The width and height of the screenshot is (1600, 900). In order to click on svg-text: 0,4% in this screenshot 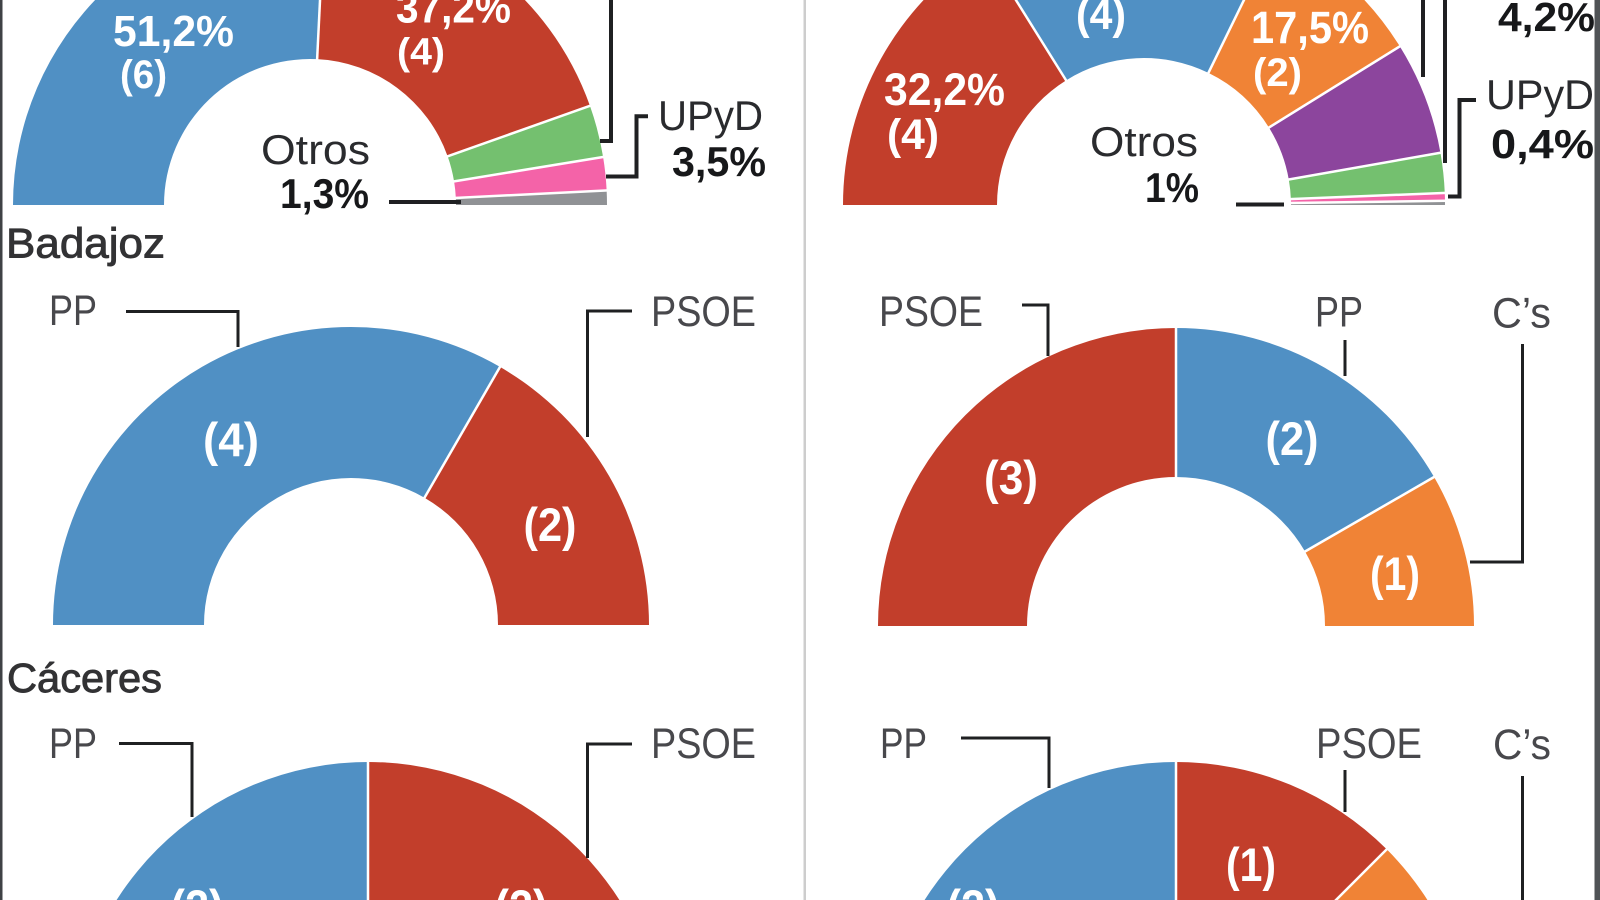, I will do `click(1542, 144)`.